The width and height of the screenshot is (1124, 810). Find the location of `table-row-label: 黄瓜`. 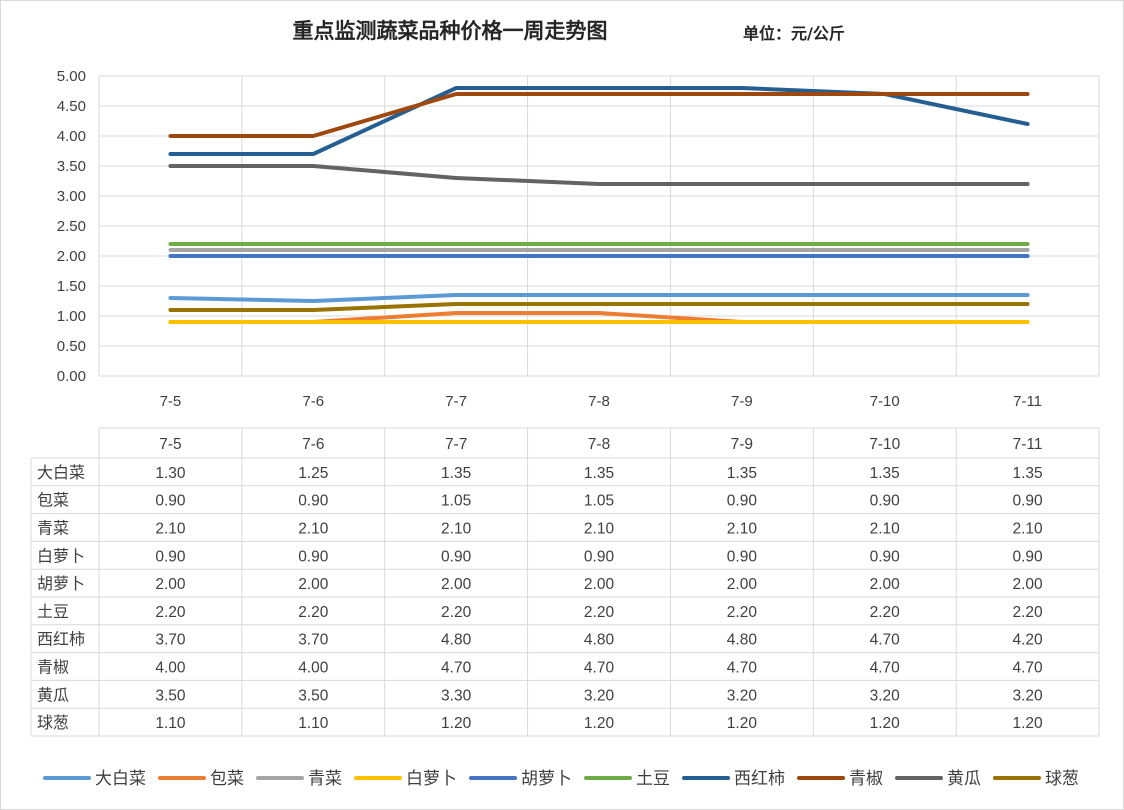

table-row-label: 黄瓜 is located at coordinates (53, 694).